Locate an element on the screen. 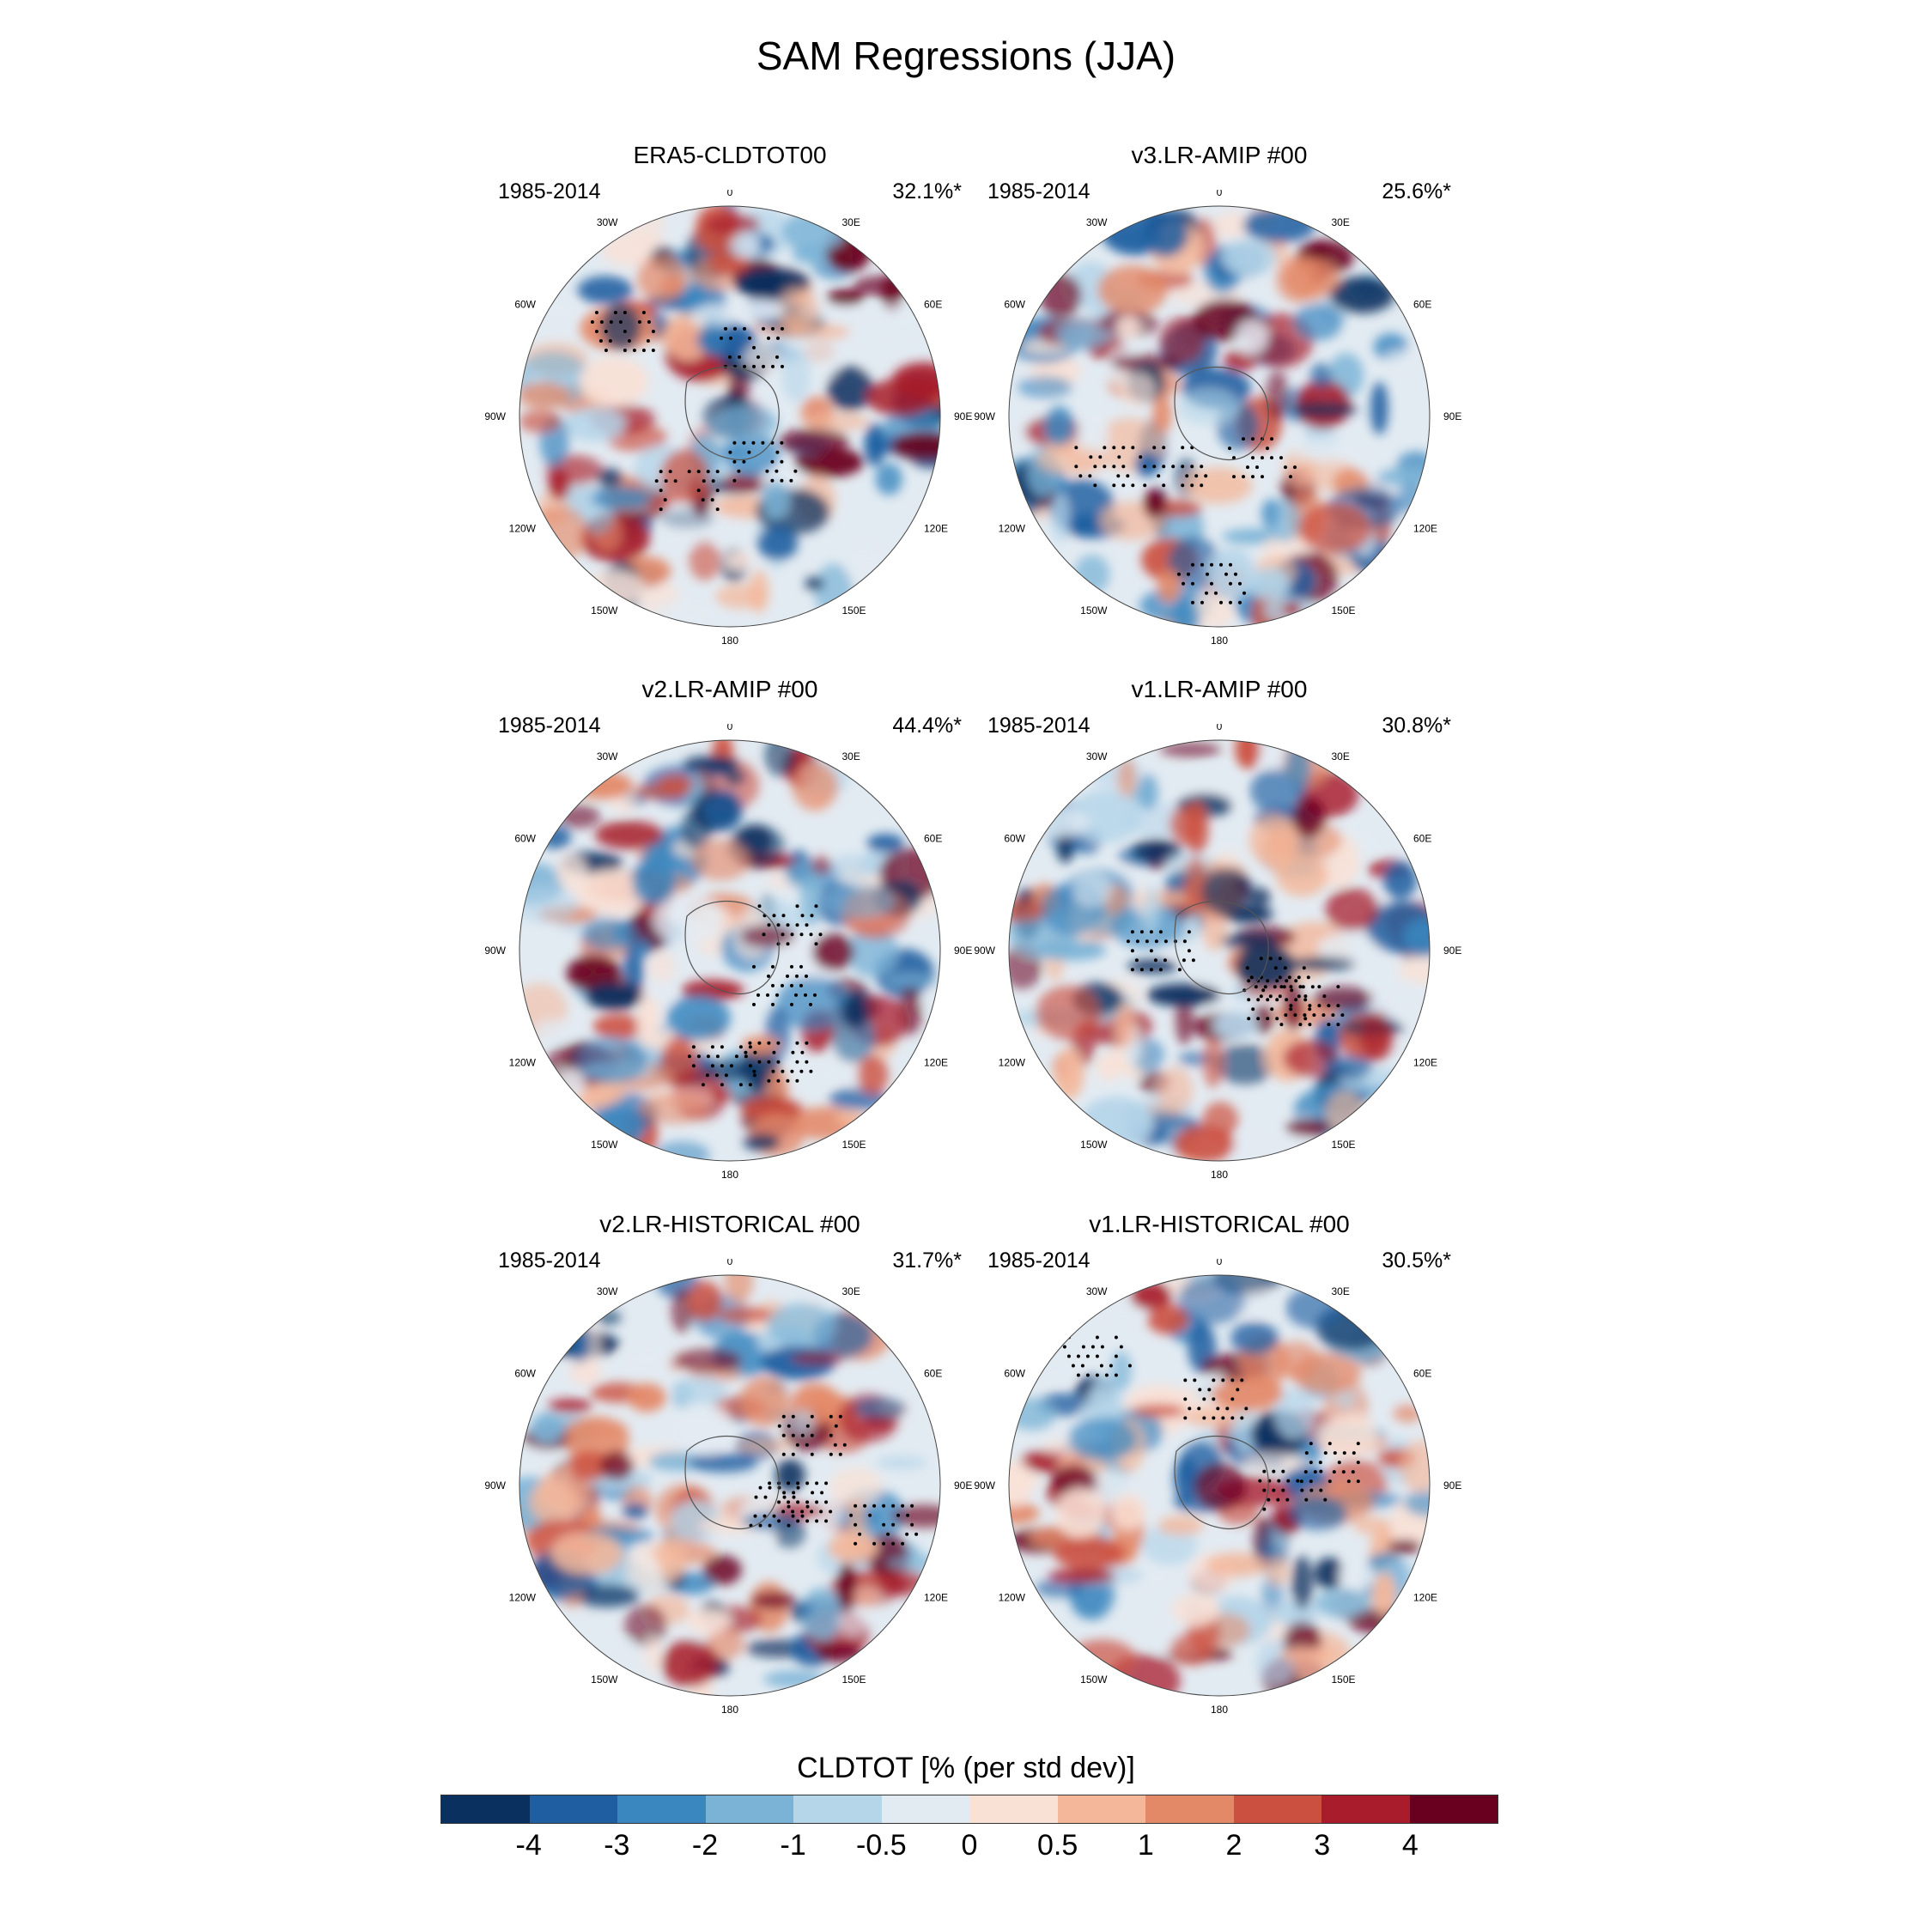 The height and width of the screenshot is (1932, 1932). anomaly-field is located at coordinates (1219, 951).